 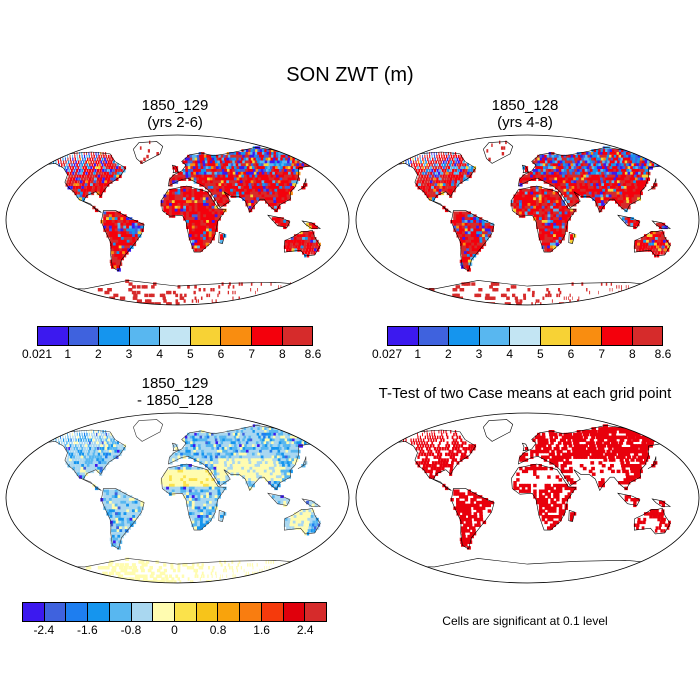 I want to click on colorbar-tick-label: 0.027, so click(x=387, y=354).